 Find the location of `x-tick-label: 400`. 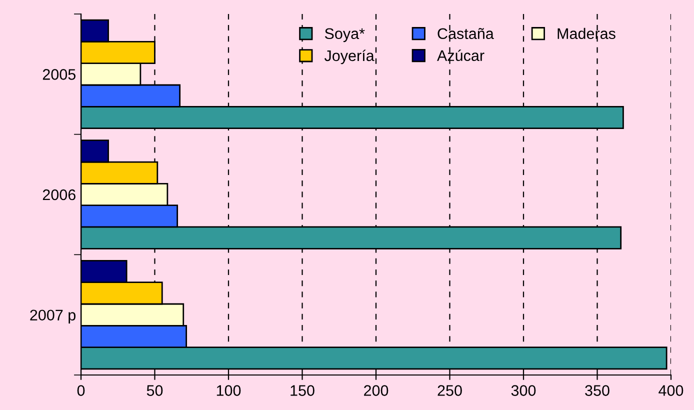

x-tick-label: 400 is located at coordinates (671, 390).